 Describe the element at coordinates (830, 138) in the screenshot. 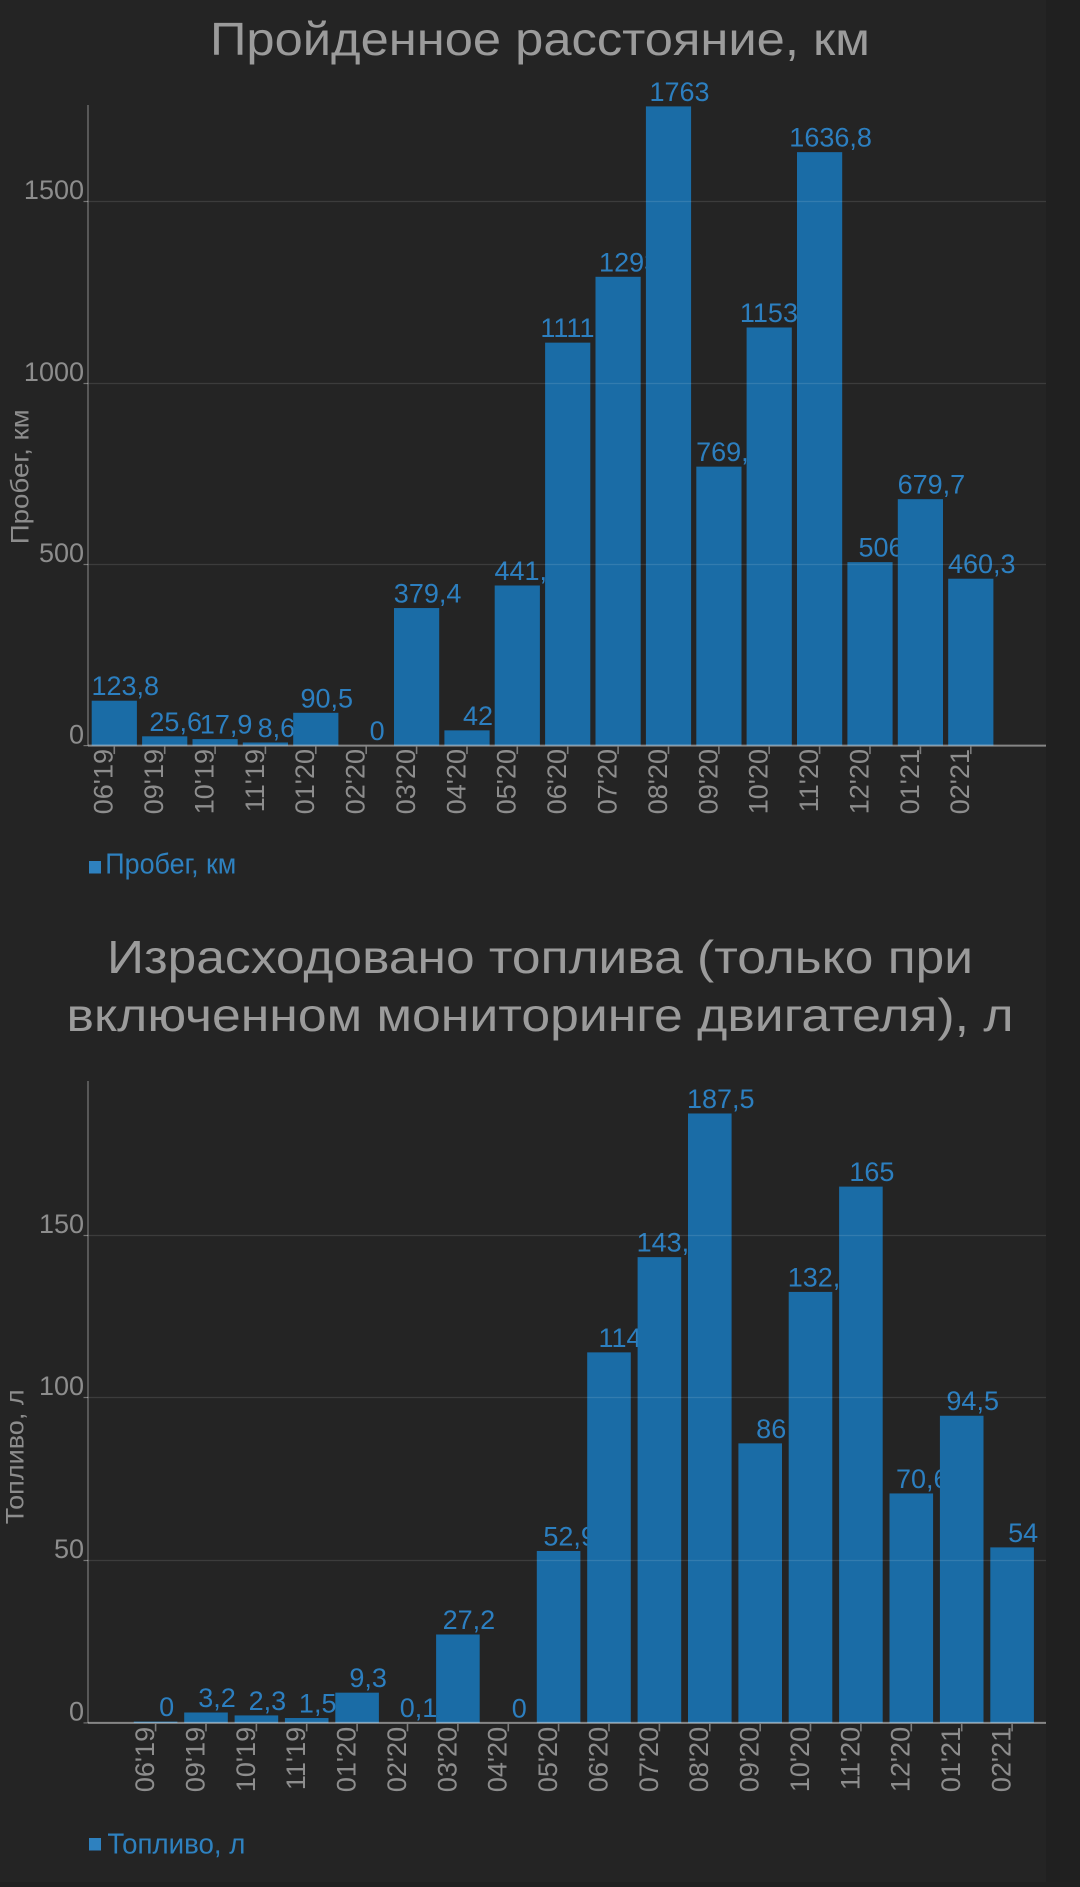

I see `svg-text: 1636,8` at that location.